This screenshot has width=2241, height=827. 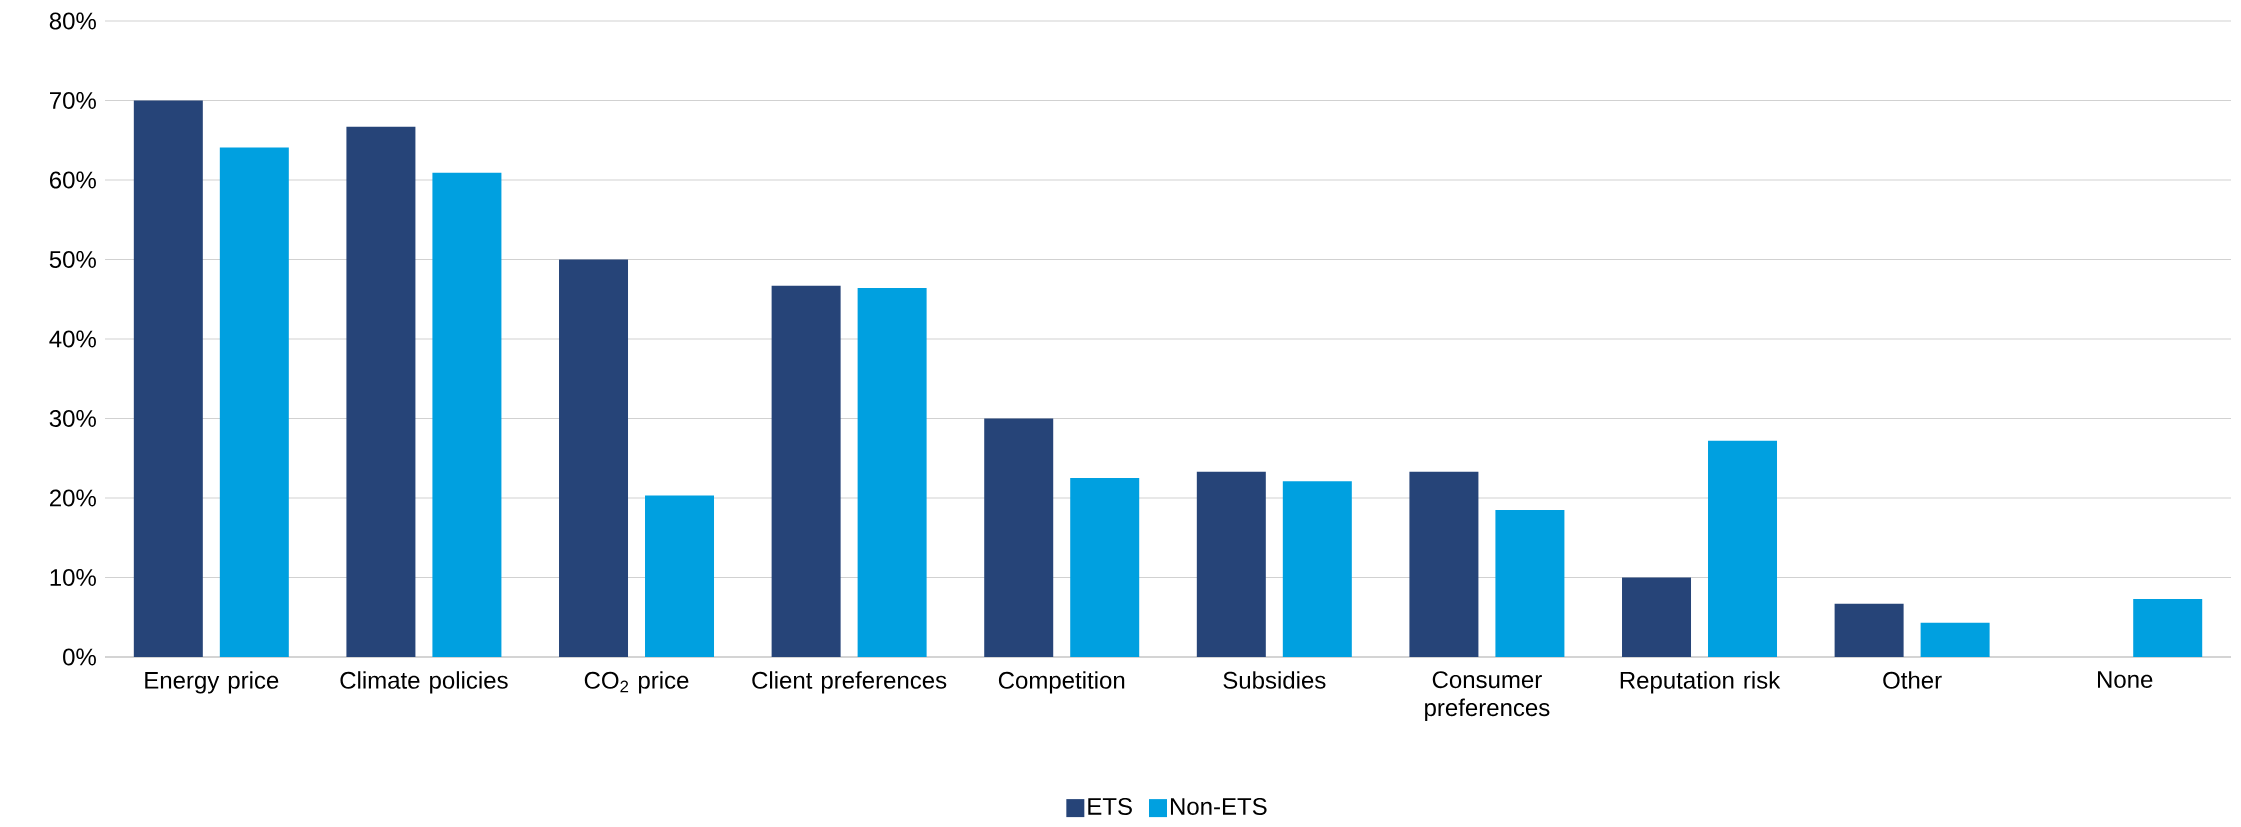 I want to click on x-tick-label: None, so click(x=2125, y=679).